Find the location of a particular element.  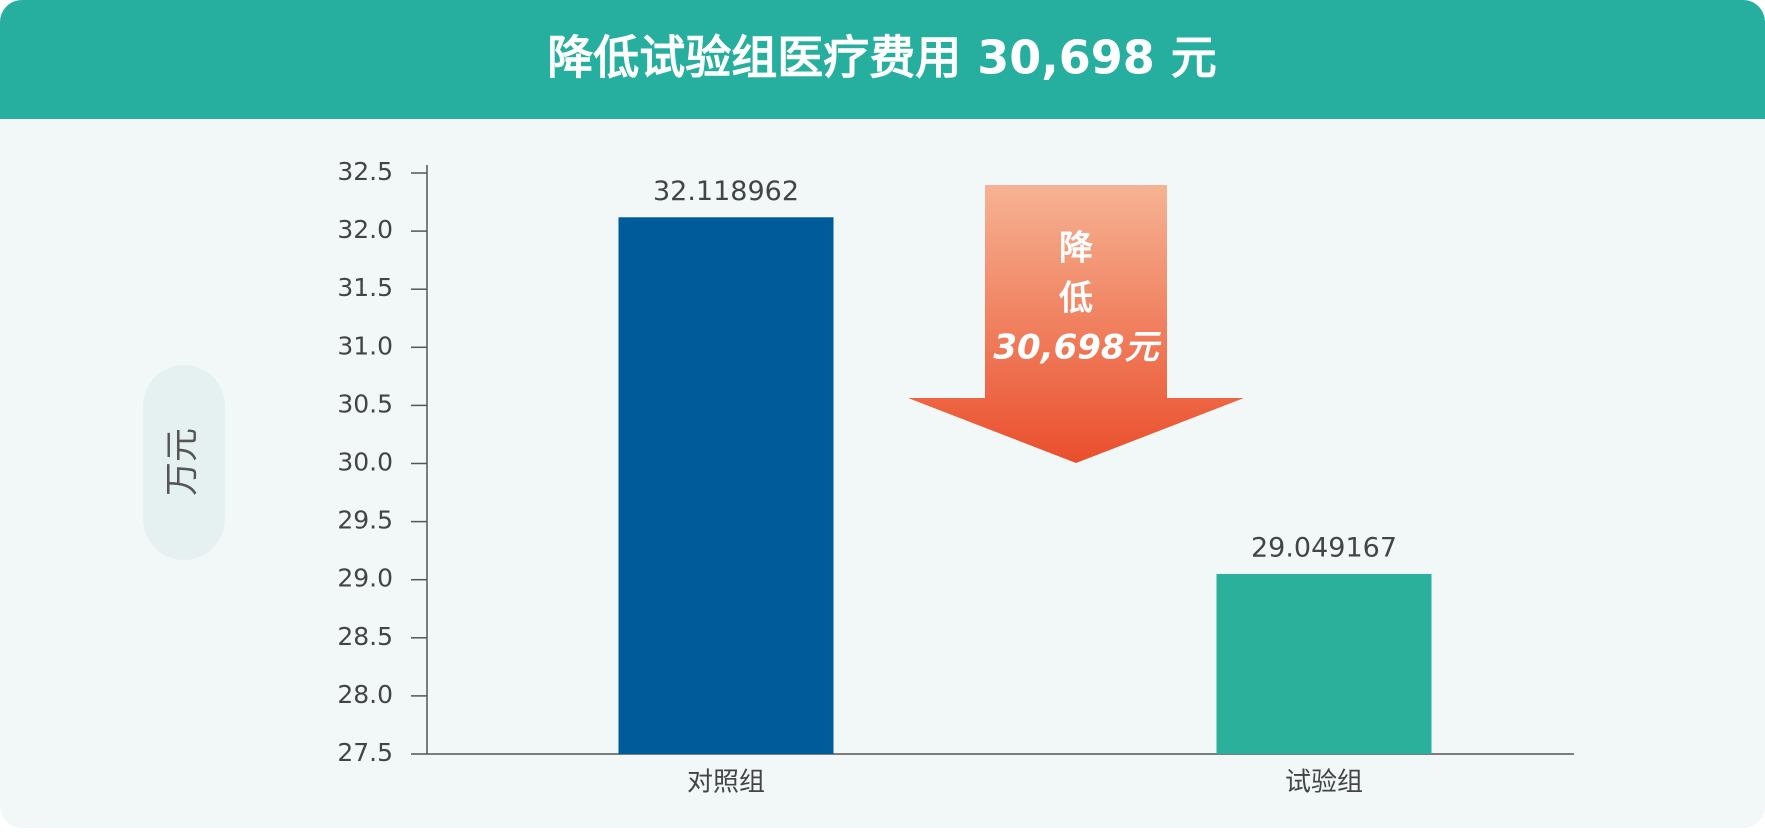

x-tick-label: 试验组 is located at coordinates (1324, 783).